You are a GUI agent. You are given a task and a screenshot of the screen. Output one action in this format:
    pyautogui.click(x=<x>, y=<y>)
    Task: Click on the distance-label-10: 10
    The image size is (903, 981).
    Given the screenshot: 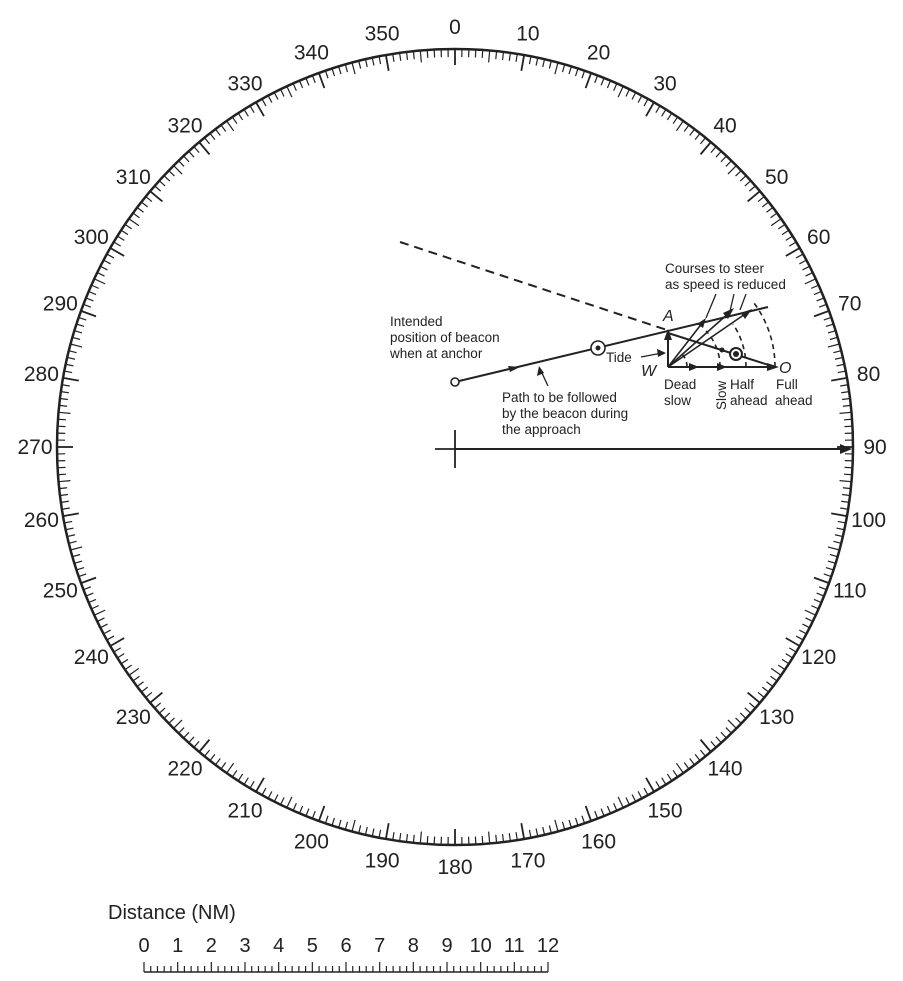 What is the action you would take?
    pyautogui.click(x=481, y=946)
    